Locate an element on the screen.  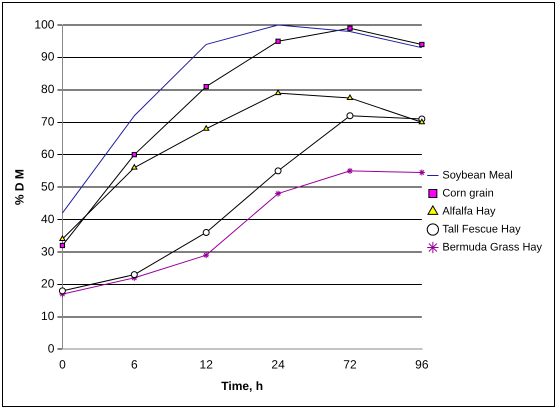
y-tick-label: 10 is located at coordinates (48, 316).